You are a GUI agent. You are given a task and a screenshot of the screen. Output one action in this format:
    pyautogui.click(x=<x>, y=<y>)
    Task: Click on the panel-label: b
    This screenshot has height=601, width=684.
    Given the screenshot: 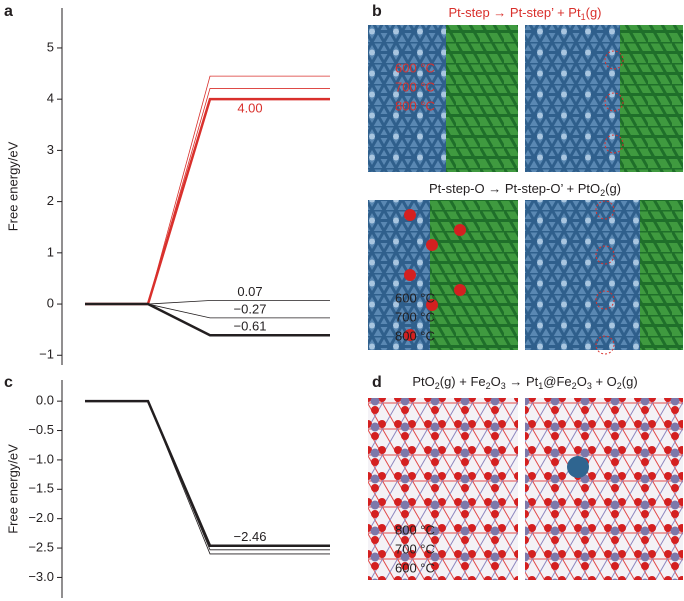 What is the action you would take?
    pyautogui.click(x=377, y=11)
    